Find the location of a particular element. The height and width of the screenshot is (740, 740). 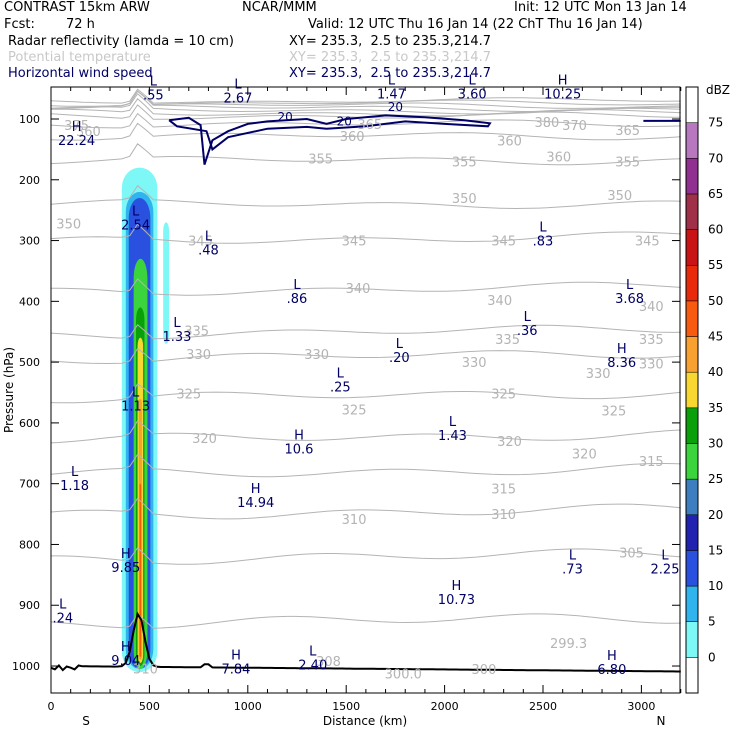

extremum-value: 2.40 is located at coordinates (312, 666).